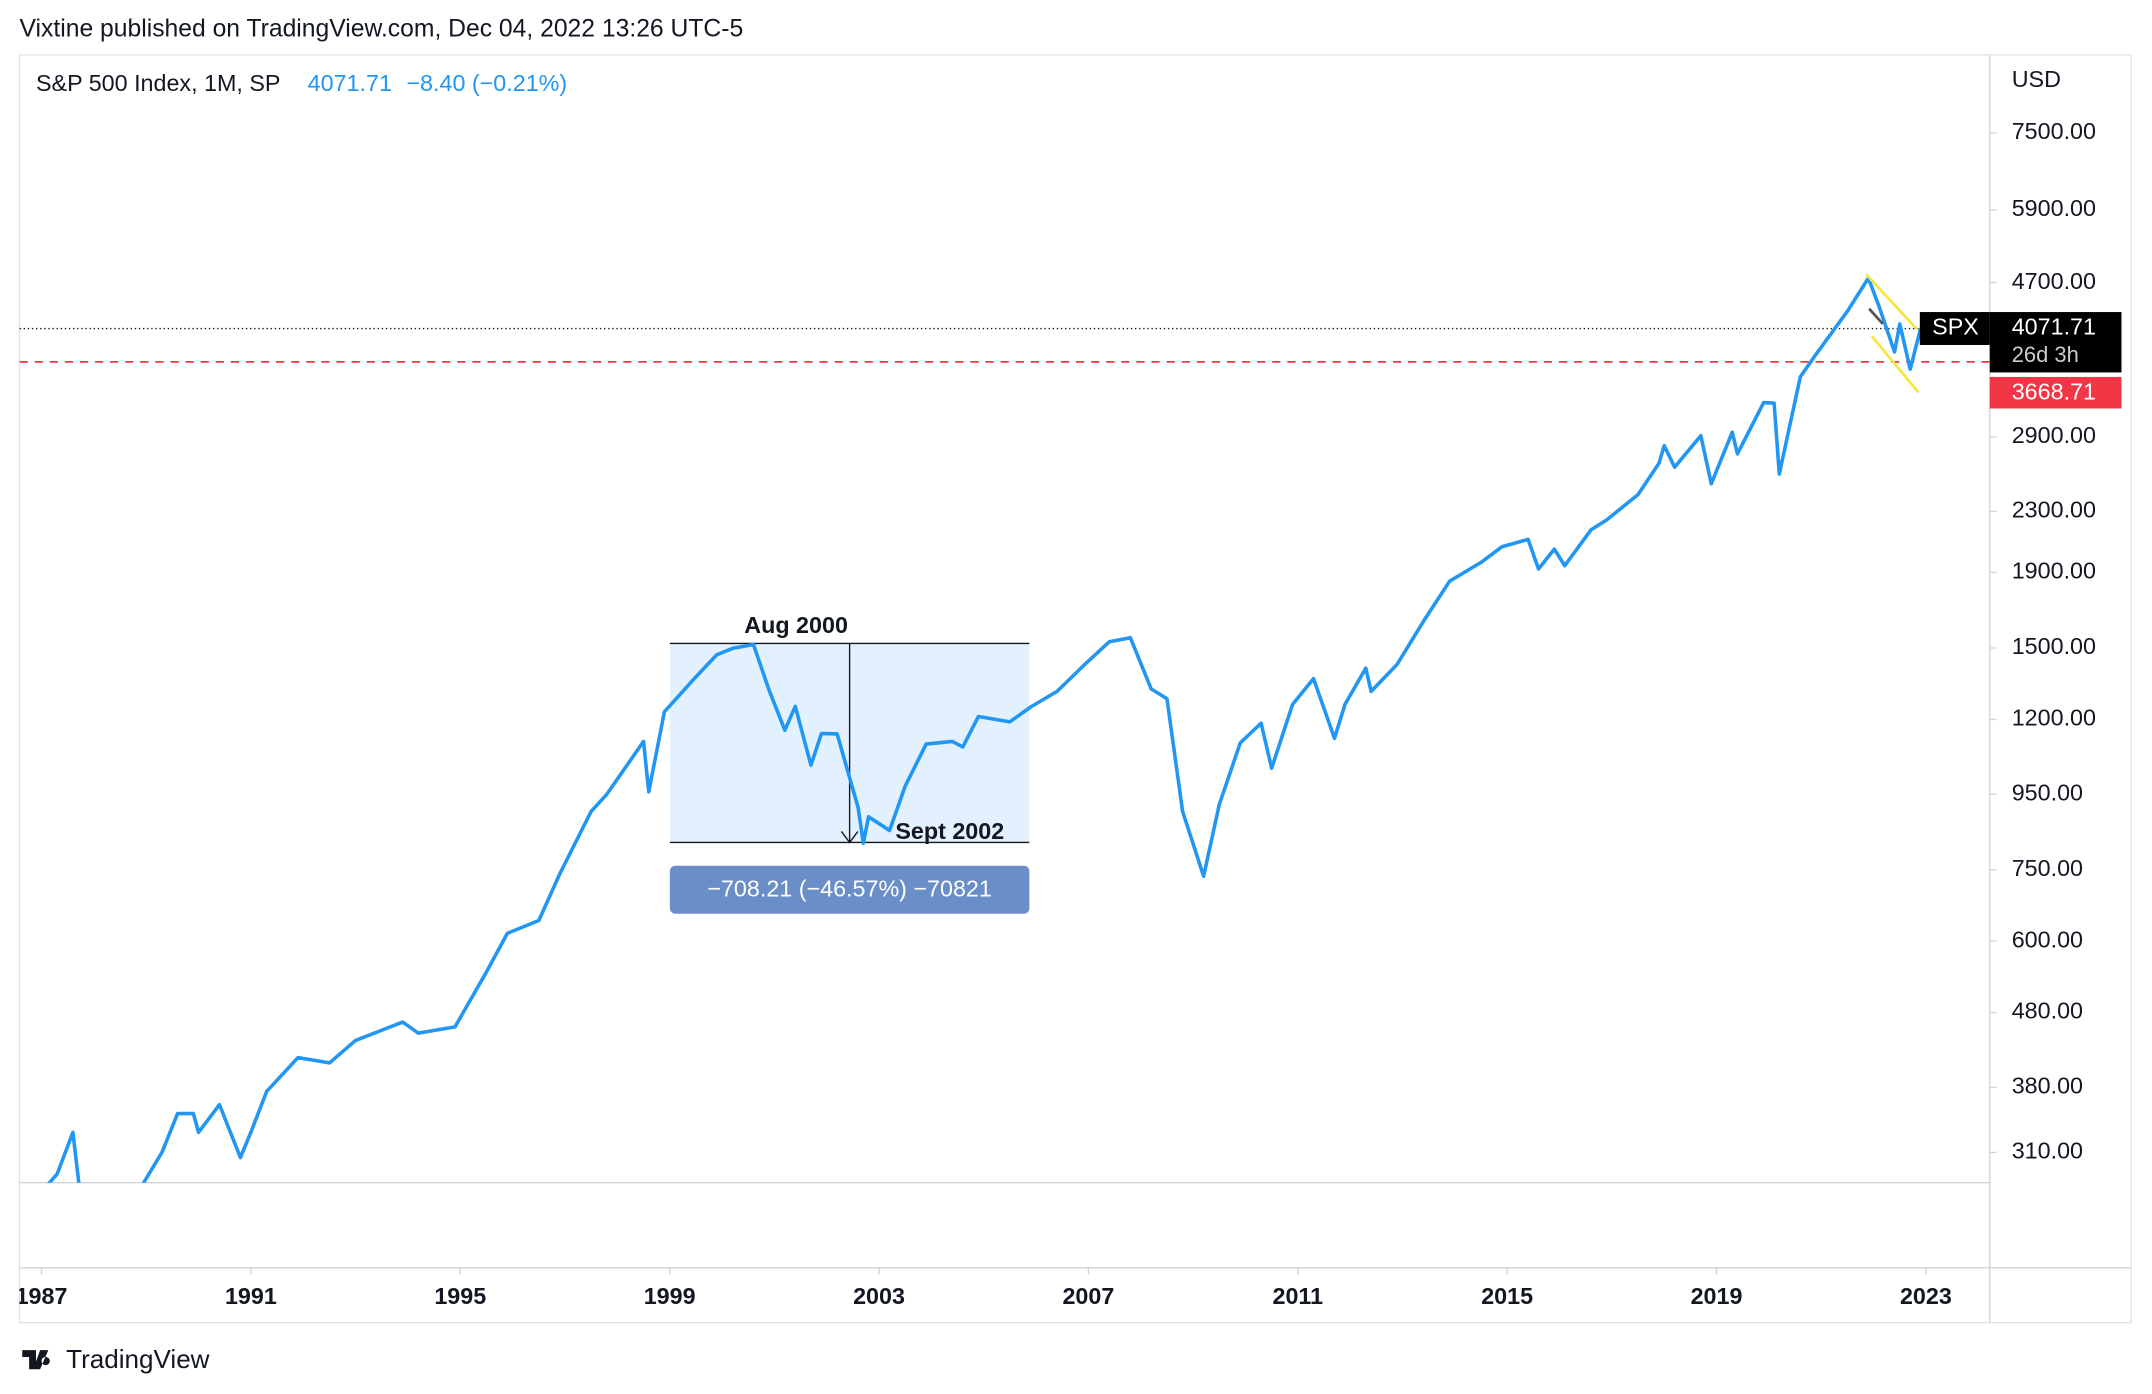  I want to click on price-tag, so click(2055, 342).